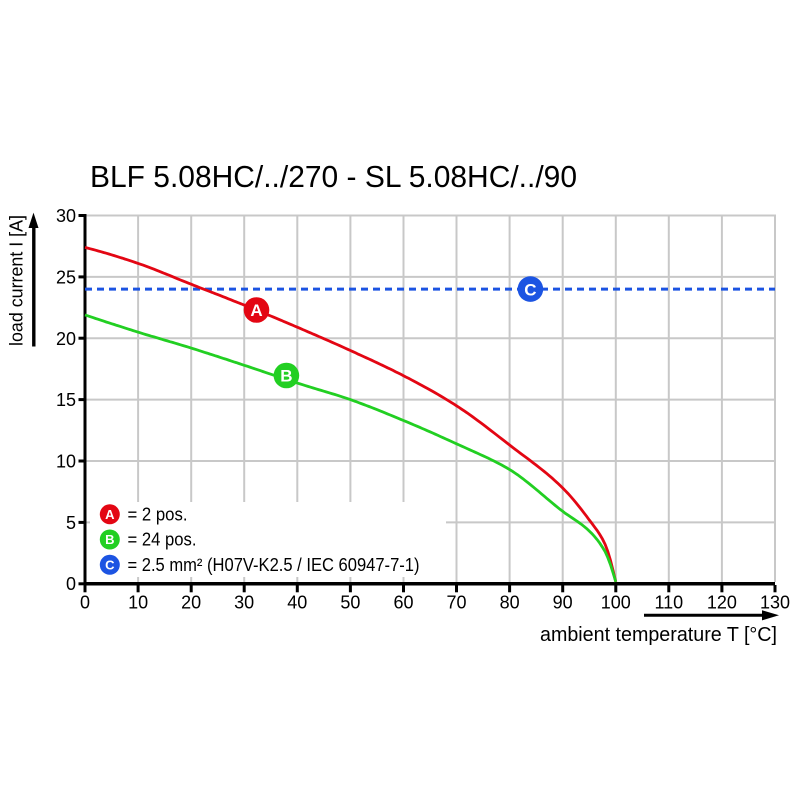 The image size is (800, 805). What do you see at coordinates (668, 603) in the screenshot?
I see `svg-text: 110` at bounding box center [668, 603].